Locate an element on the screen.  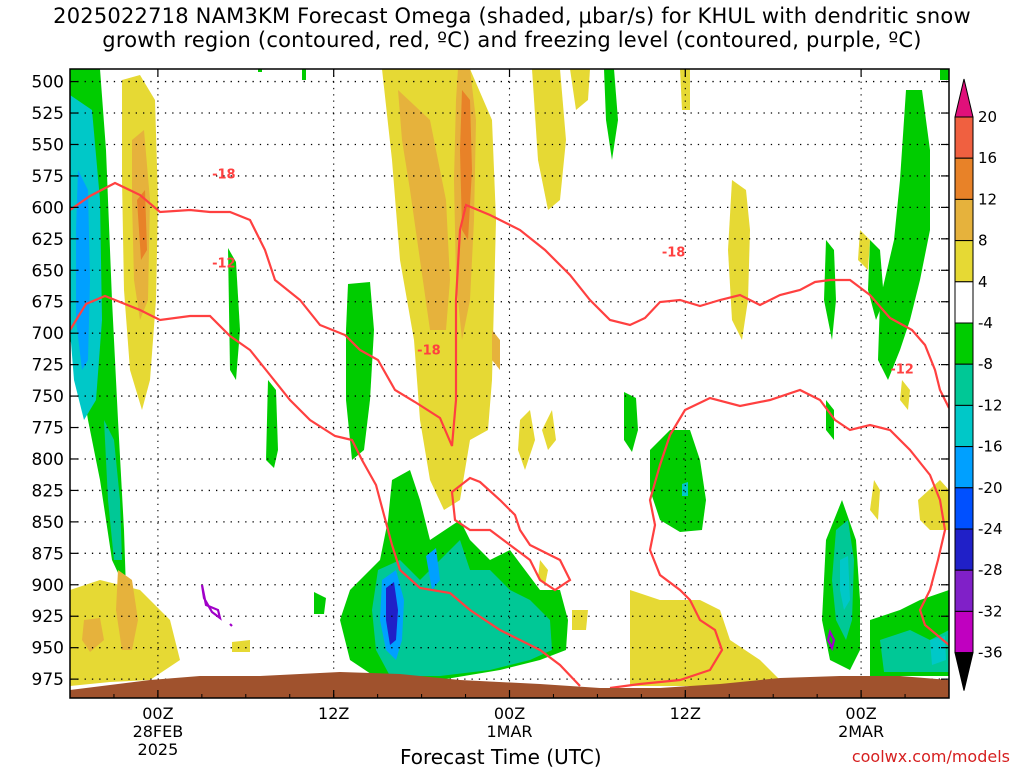
y-tick-label: 675 is located at coordinates (48, 303).